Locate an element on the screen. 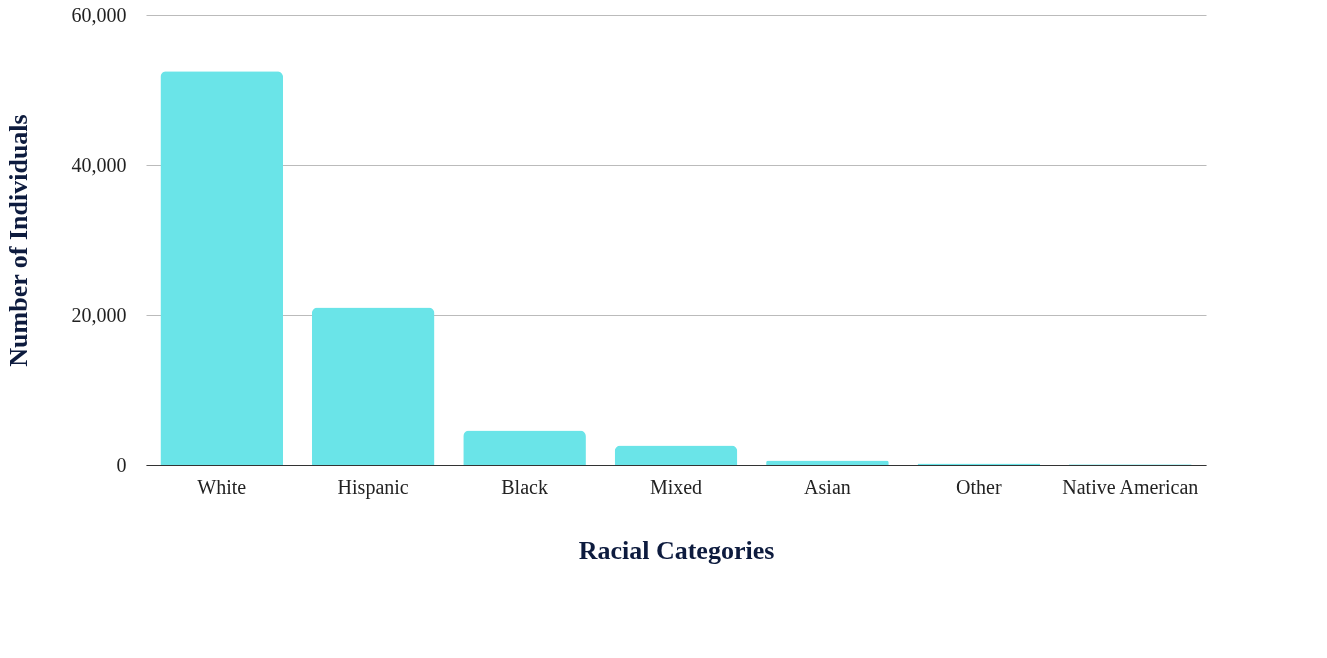 The image size is (1327, 658). y-tick-label: 20,000 is located at coordinates (99, 314).